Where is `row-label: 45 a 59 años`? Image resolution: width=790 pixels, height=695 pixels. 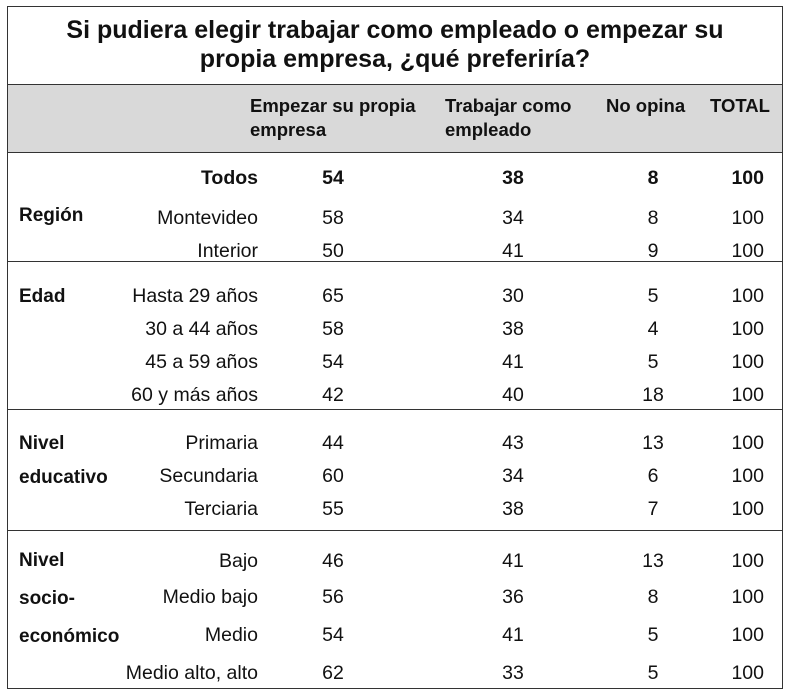 row-label: 45 a 59 años is located at coordinates (201, 362).